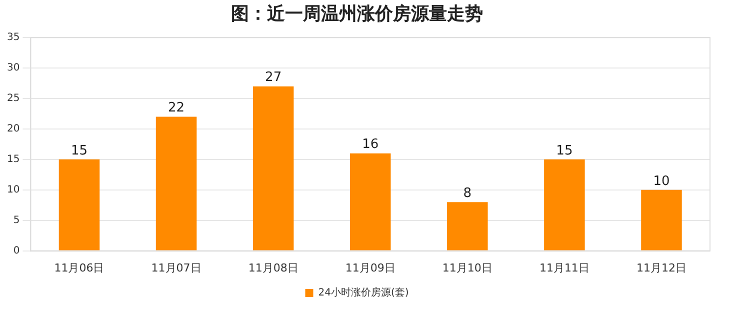 This screenshot has width=740, height=312. Describe the element at coordinates (370, 267) in the screenshot. I see `x-tick-label: 11月09日` at that location.